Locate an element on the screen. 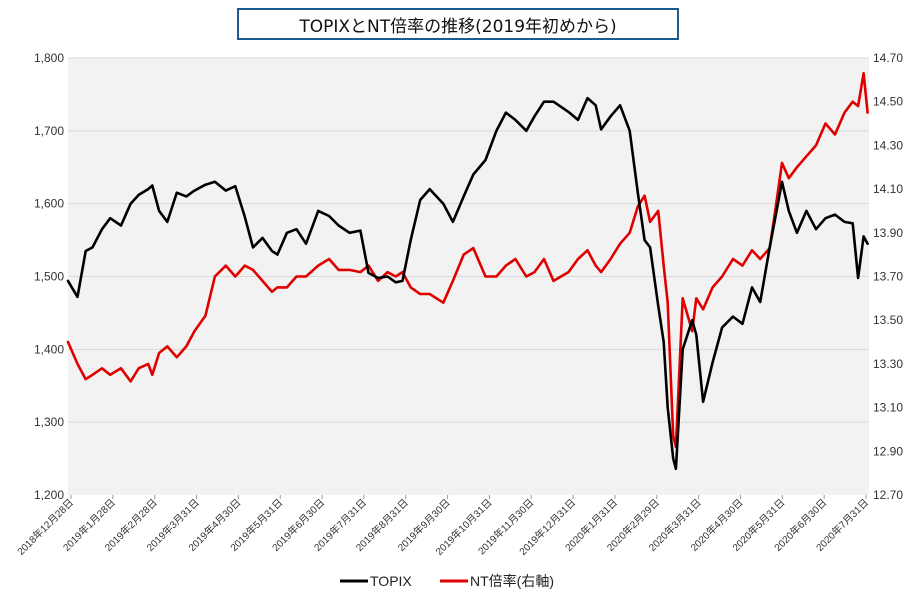 The height and width of the screenshot is (602, 916). y-left-tick-label: 1,700 is located at coordinates (49, 131).